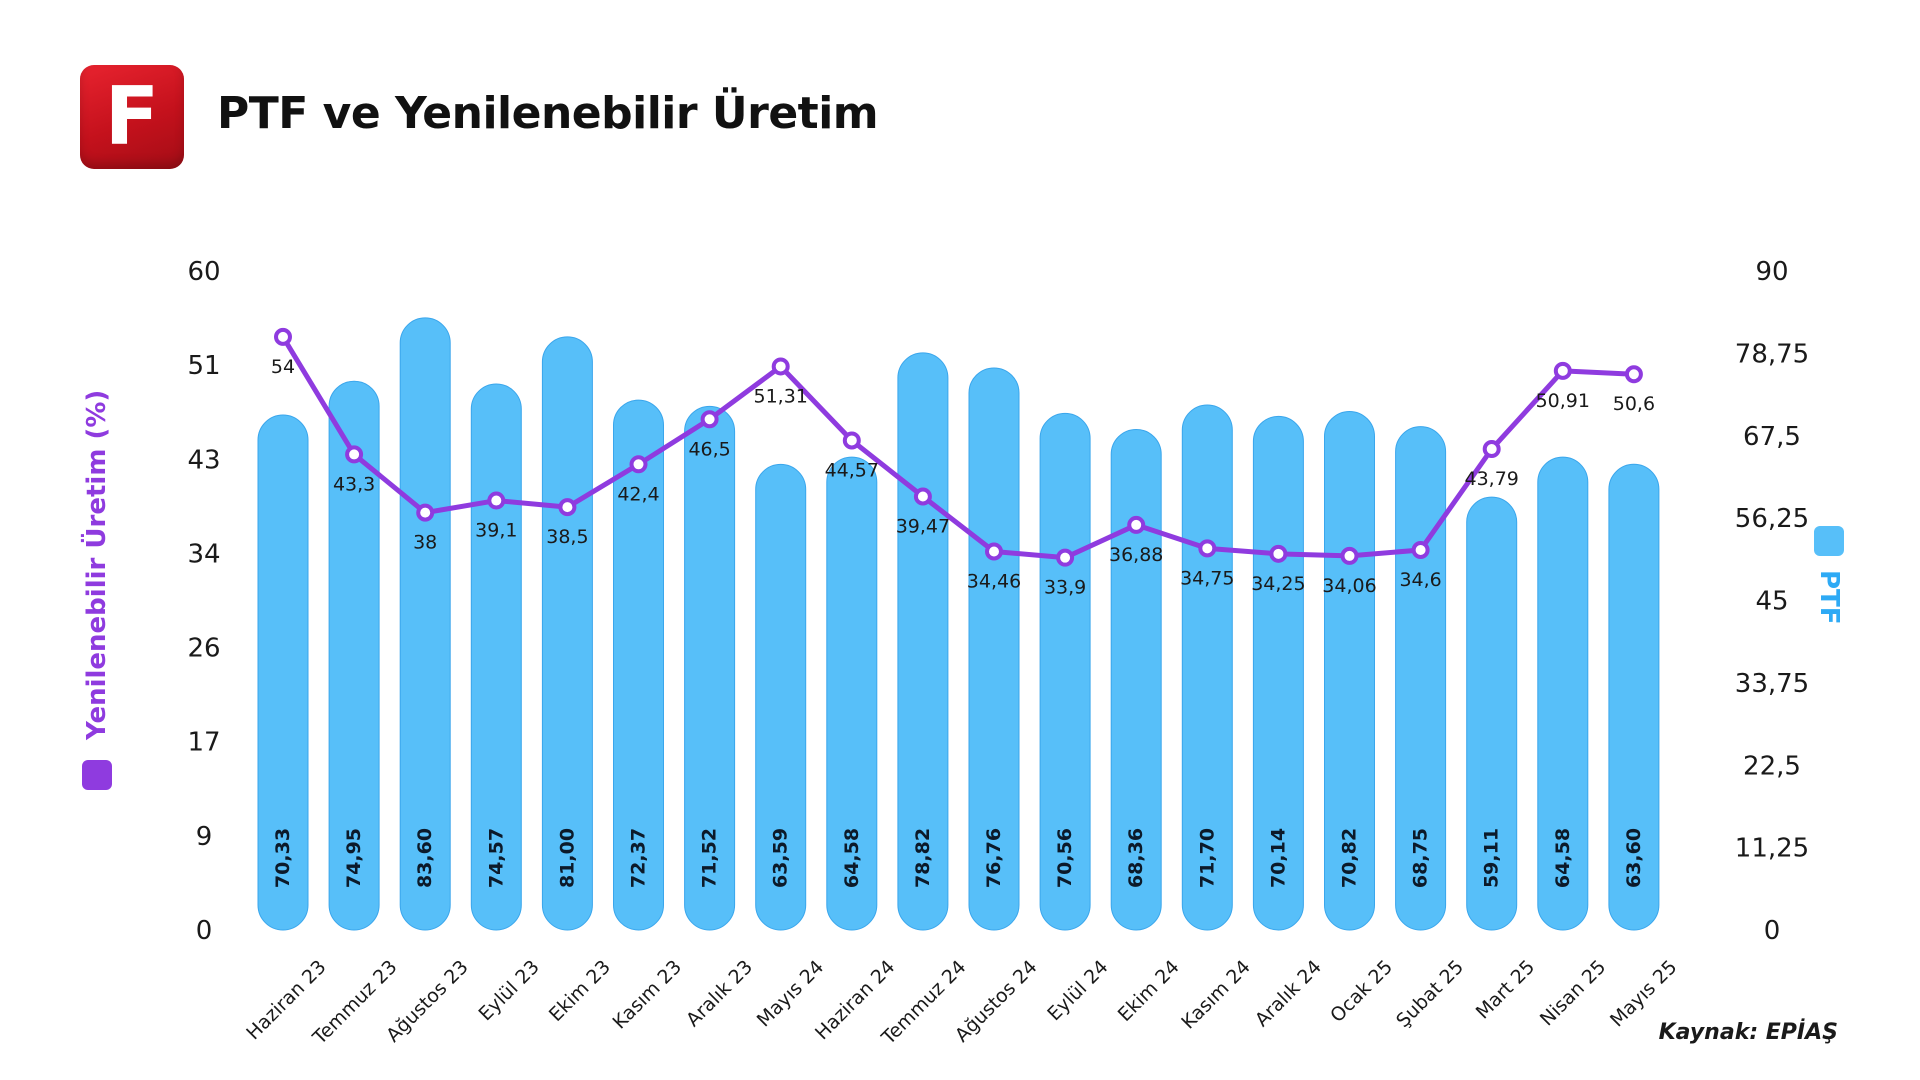 The height and width of the screenshot is (1080, 1920). Describe the element at coordinates (425, 543) in the screenshot. I see `renewable-point-label: 38` at that location.